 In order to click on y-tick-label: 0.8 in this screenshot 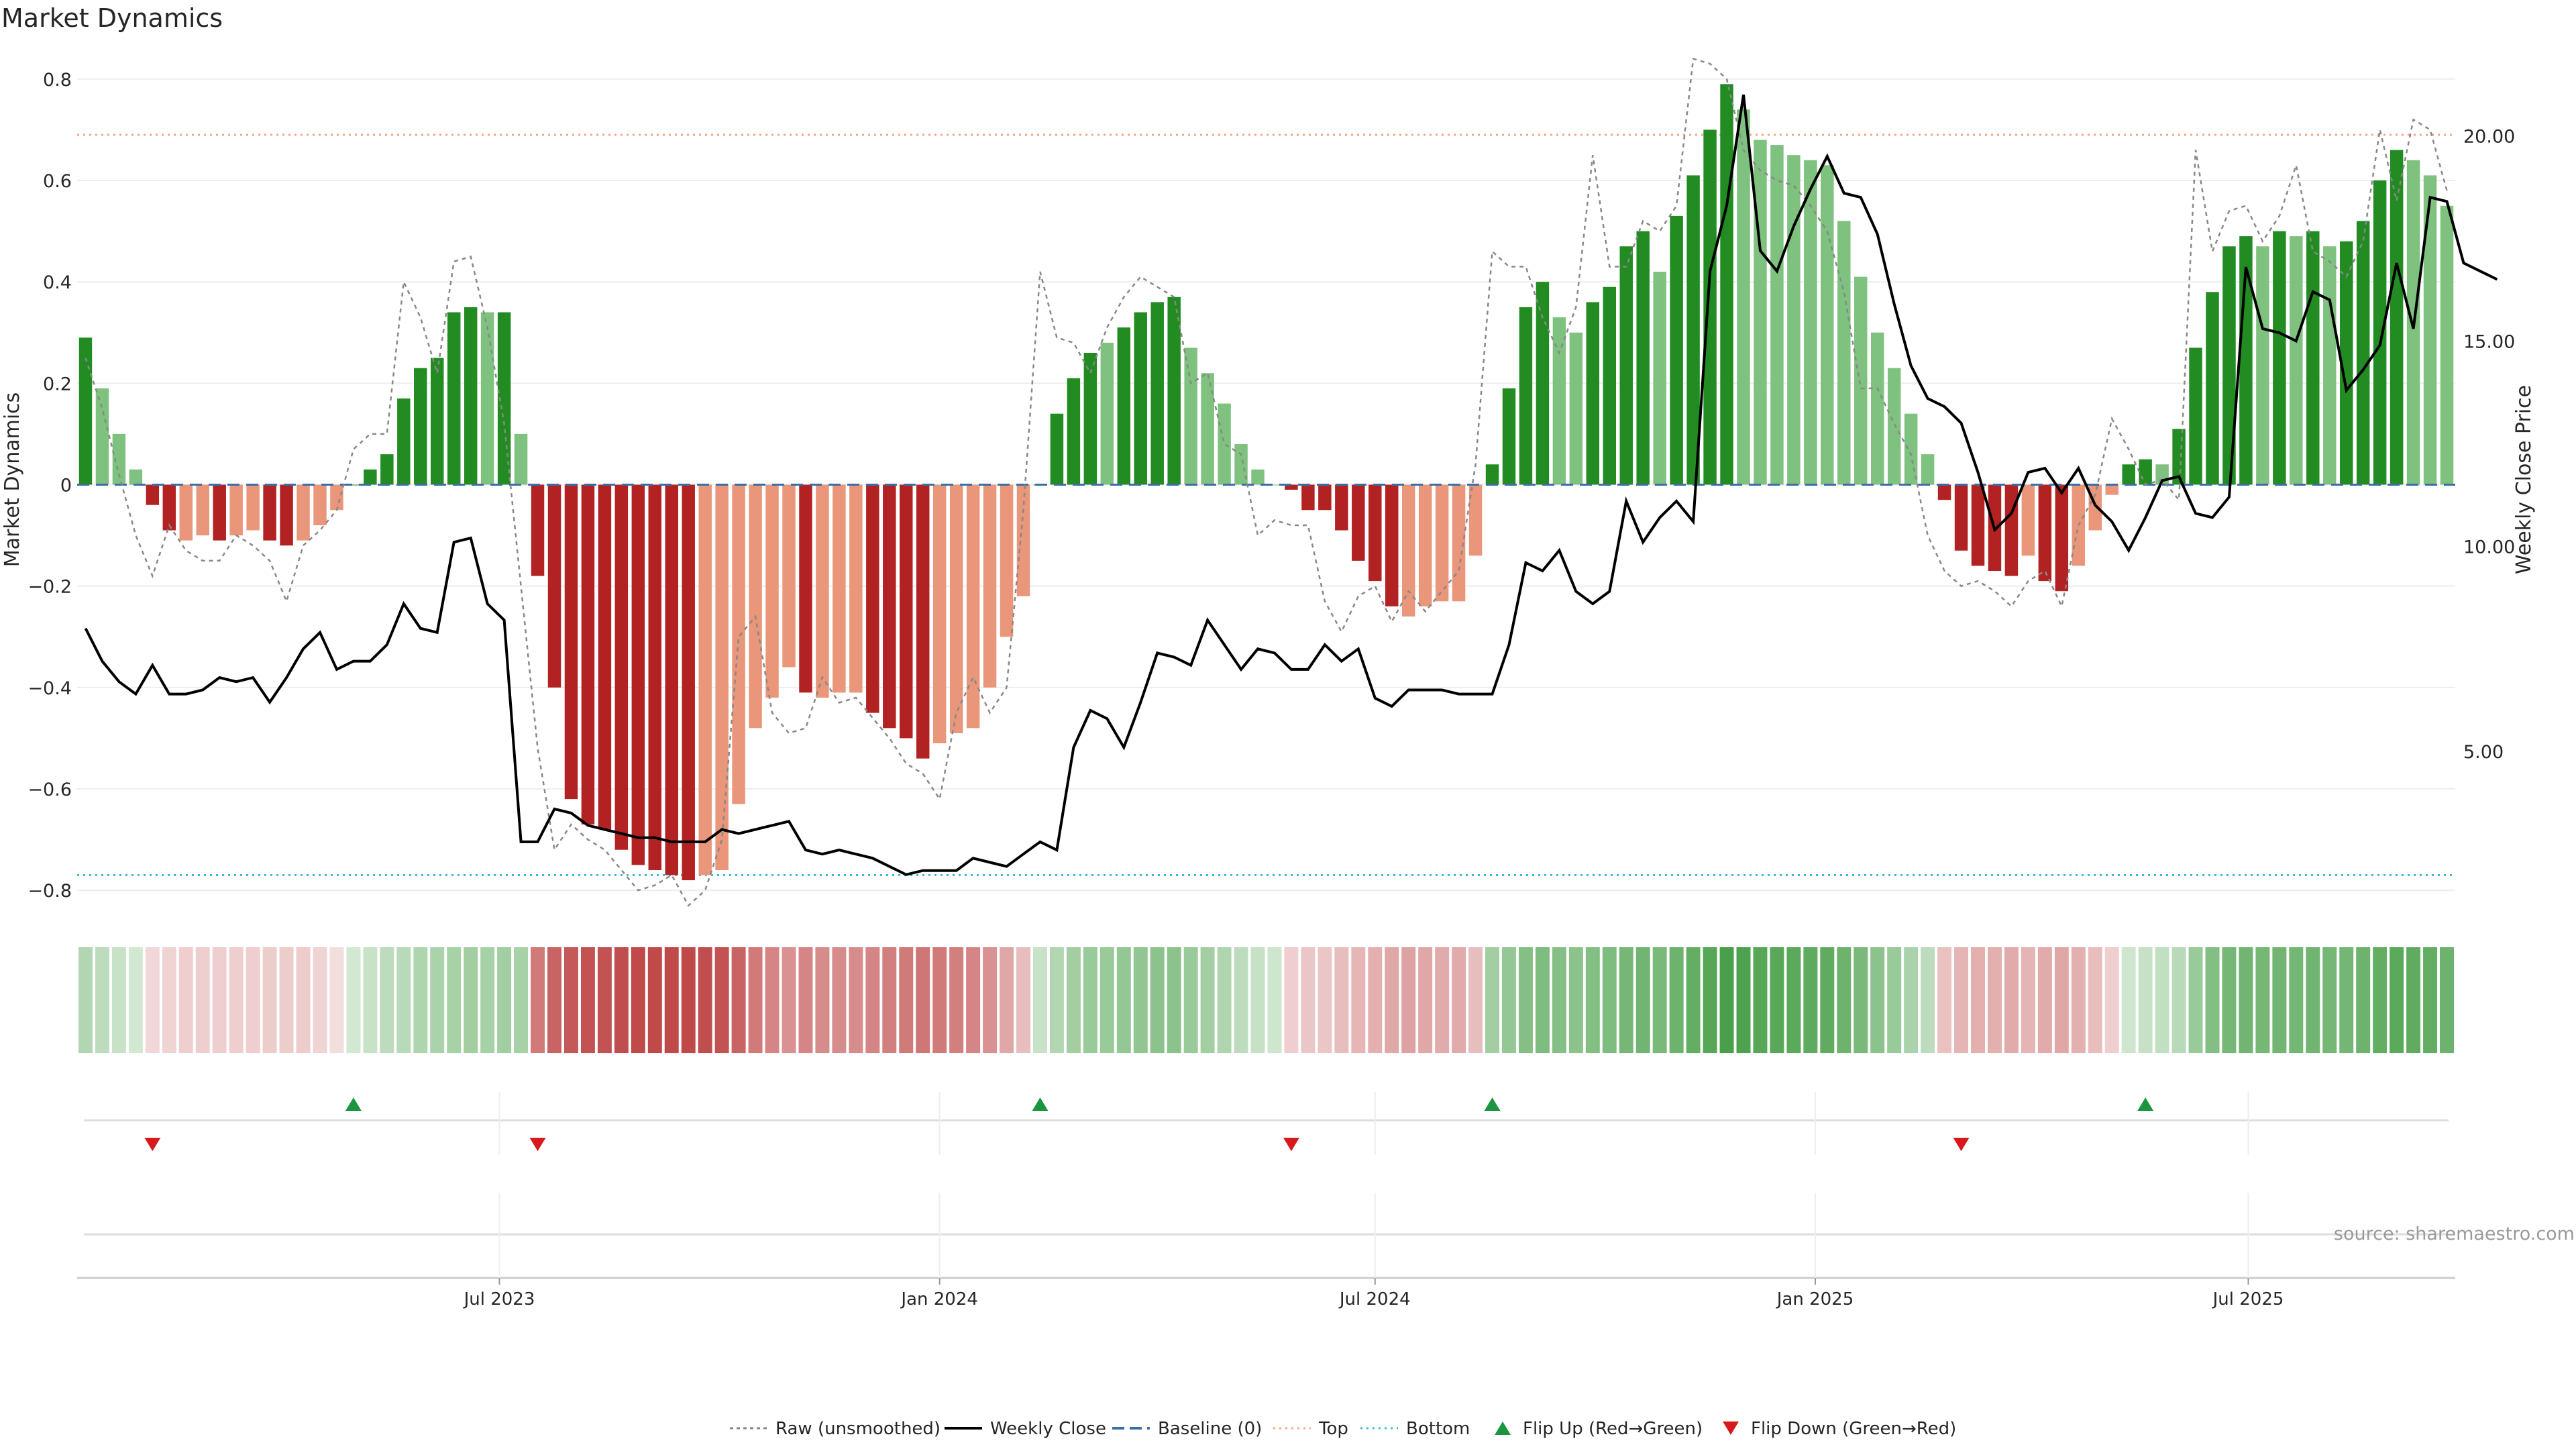, I will do `click(57, 80)`.